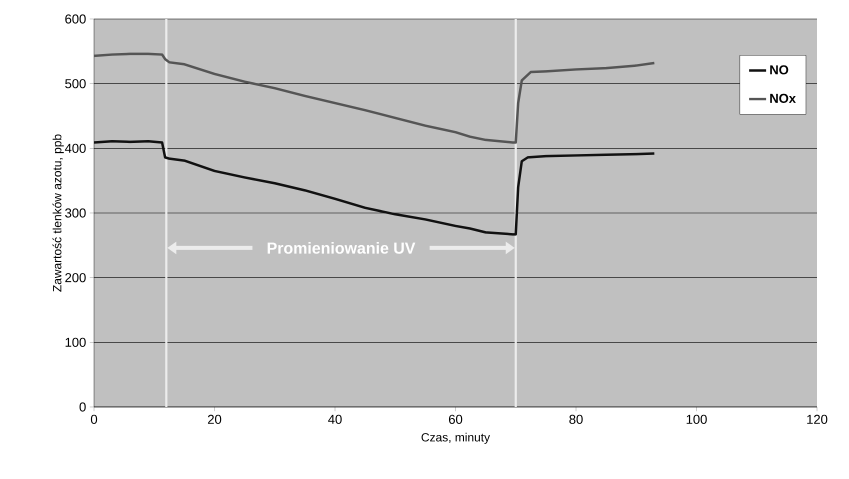 Image resolution: width=849 pixels, height=479 pixels. I want to click on x-tick-label: 120, so click(817, 419).